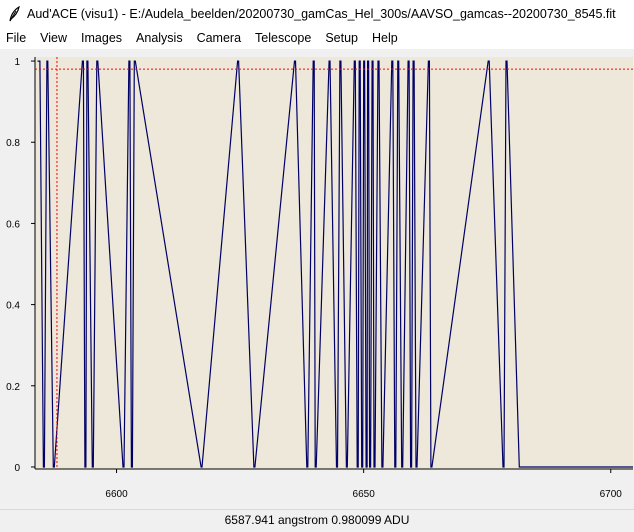  Describe the element at coordinates (13, 306) in the screenshot. I see `y-tick-label: 0.4` at that location.